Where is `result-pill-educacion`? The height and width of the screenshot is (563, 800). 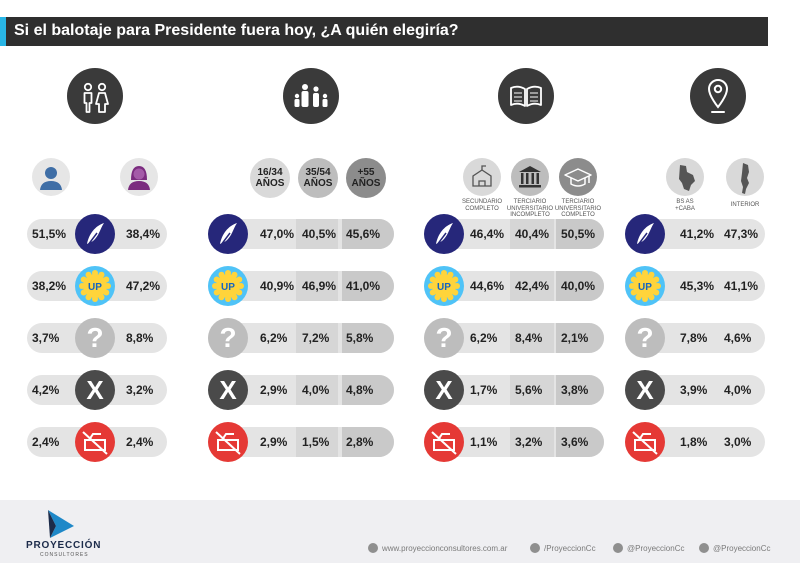 result-pill-educacion is located at coordinates (514, 234).